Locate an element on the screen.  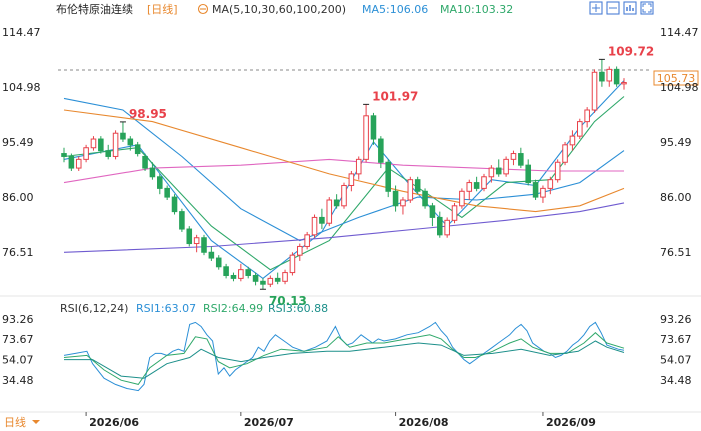
rsi3-line is located at coordinates (344, 359).